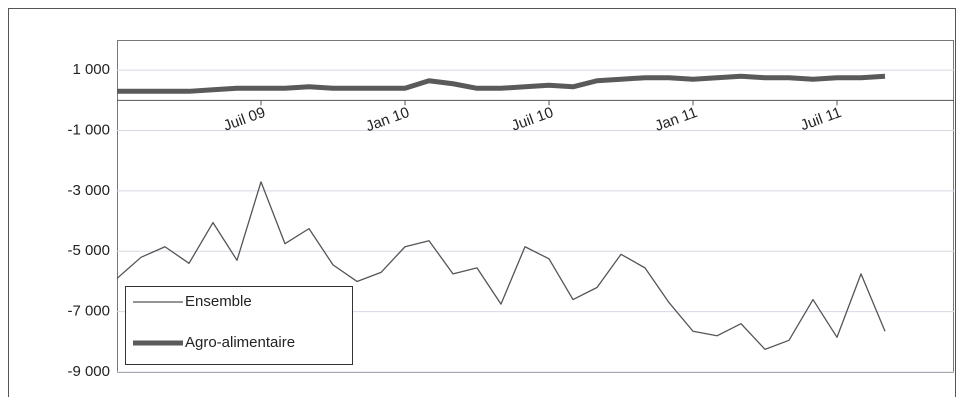  Describe the element at coordinates (88, 130) in the screenshot. I see `y-tick-label: -1 000` at that location.